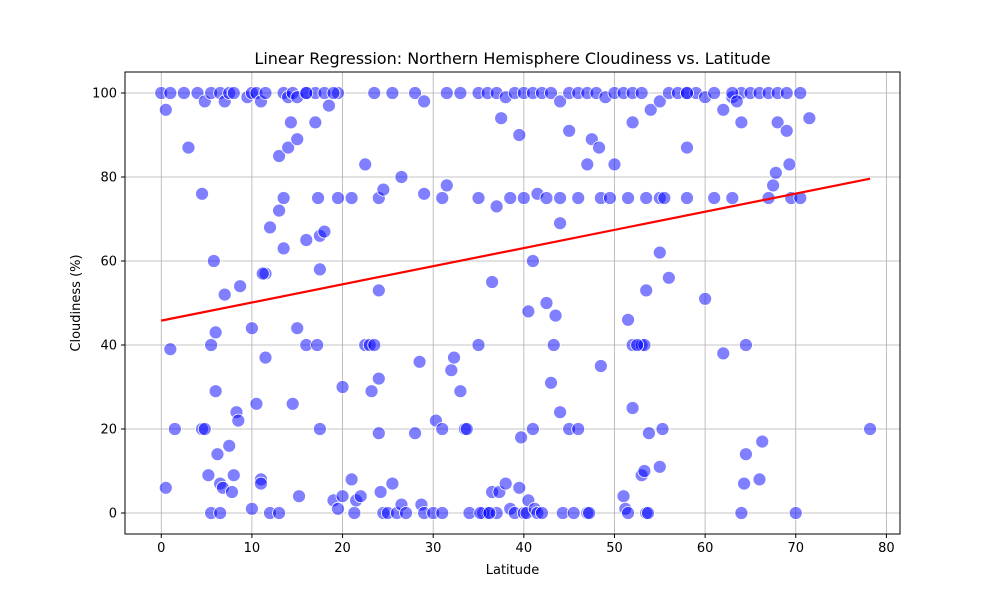 The image size is (1000, 600). I want to click on x-tick-label: 60, so click(705, 548).